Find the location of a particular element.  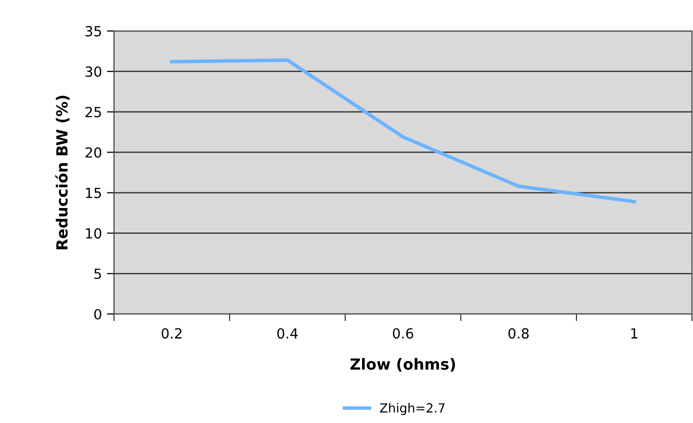

y-tick-label: 25 is located at coordinates (93, 112).